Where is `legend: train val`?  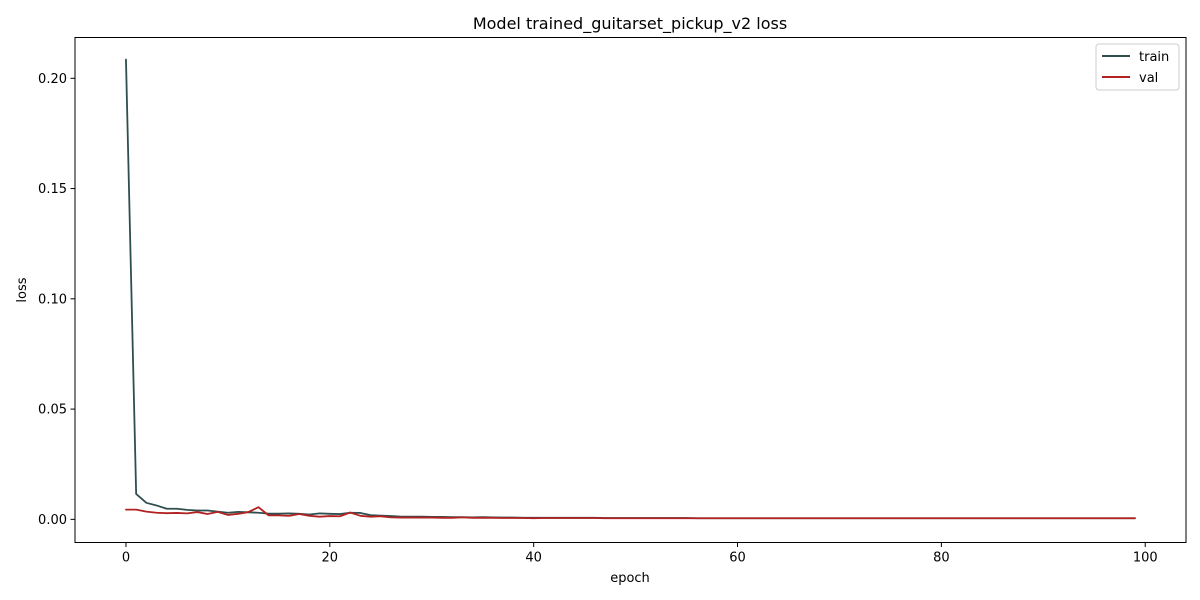 legend: train val is located at coordinates (1137, 67).